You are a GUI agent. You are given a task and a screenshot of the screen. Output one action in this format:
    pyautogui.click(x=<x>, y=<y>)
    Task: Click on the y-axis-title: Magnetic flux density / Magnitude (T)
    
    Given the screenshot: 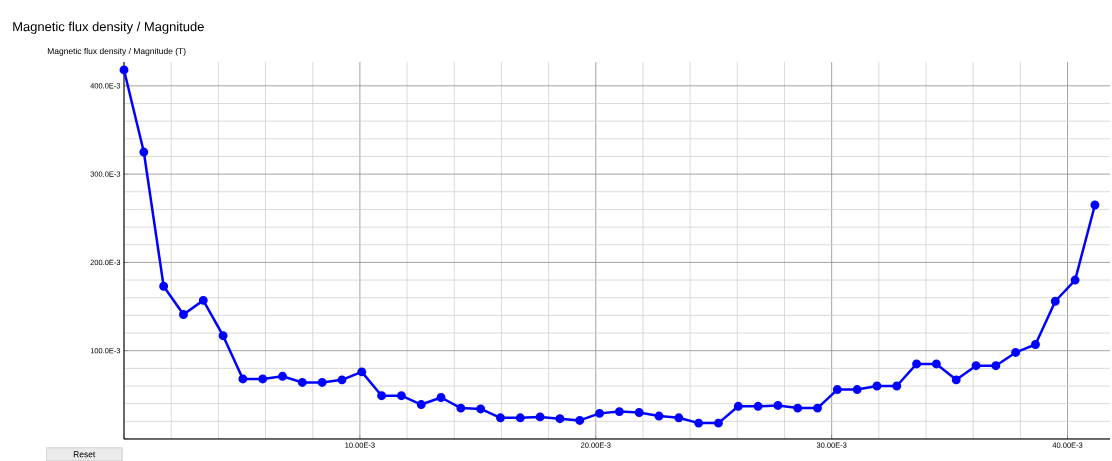 What is the action you would take?
    pyautogui.click(x=116, y=51)
    